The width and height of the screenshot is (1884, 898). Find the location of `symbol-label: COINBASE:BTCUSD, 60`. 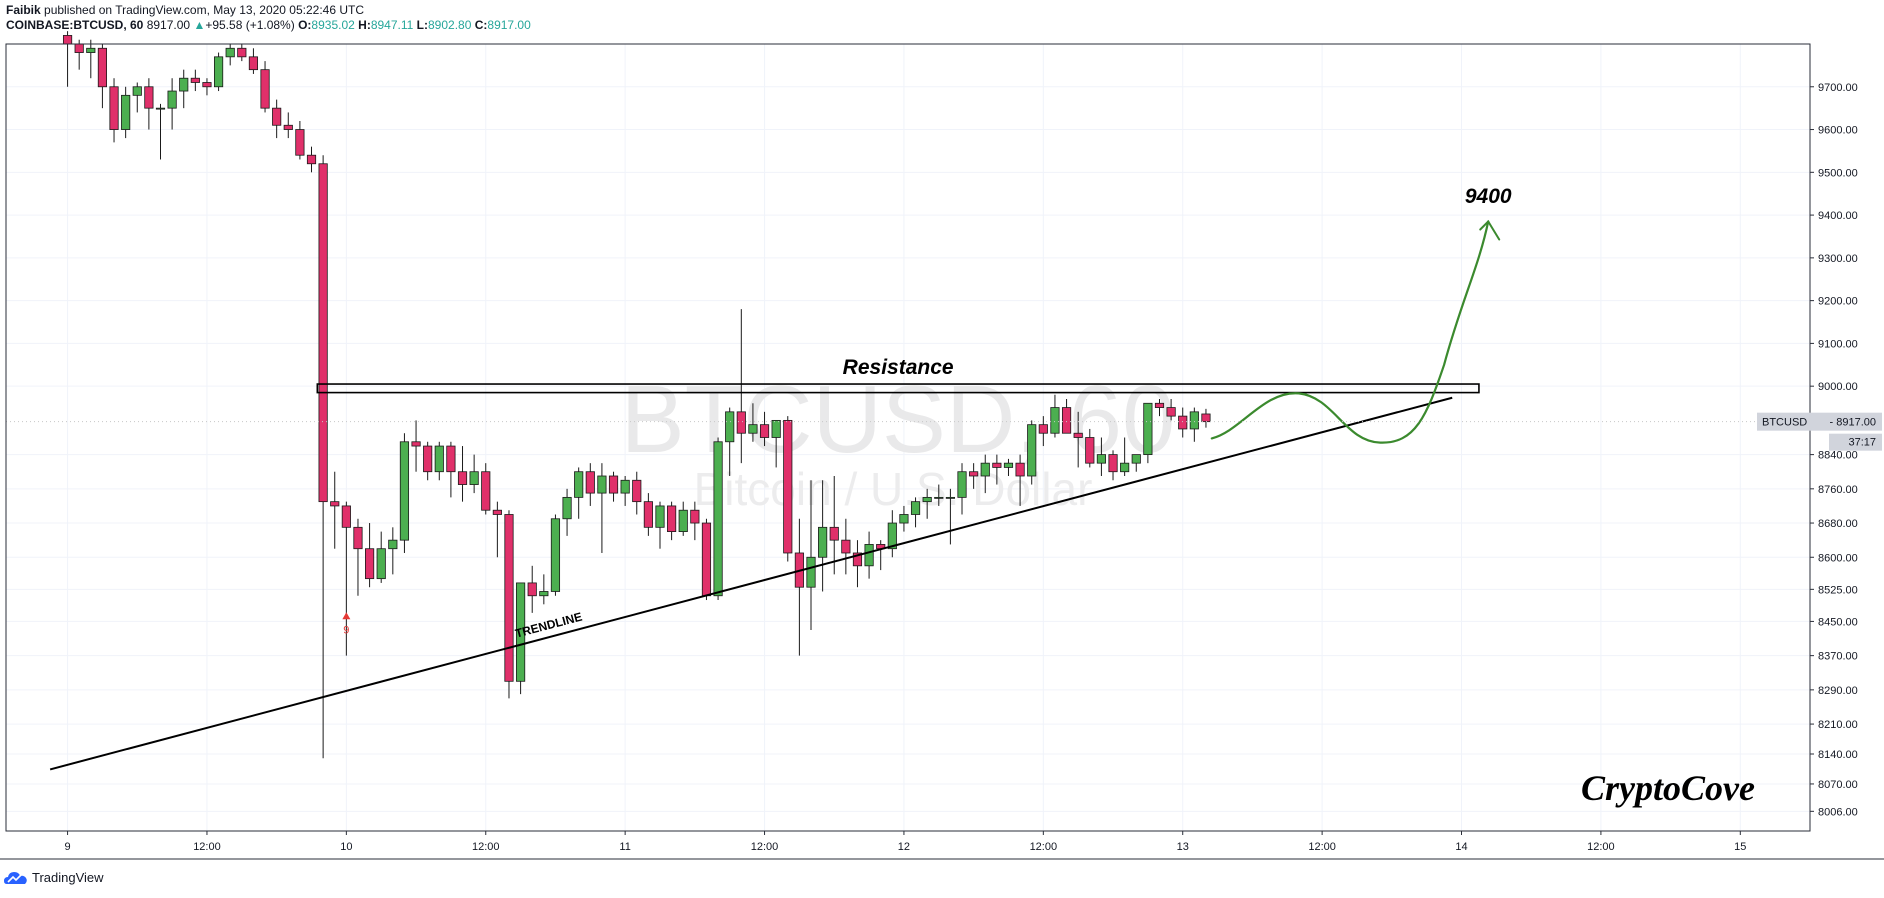

symbol-label: COINBASE:BTCUSD, 60 is located at coordinates (75, 25).